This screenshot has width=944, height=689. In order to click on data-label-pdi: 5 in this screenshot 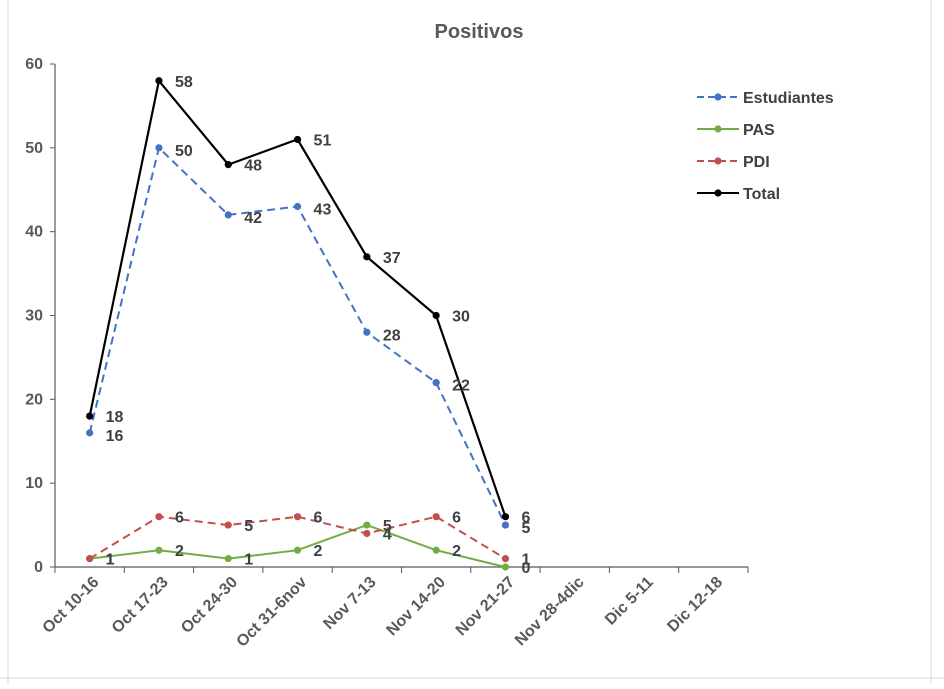, I will do `click(248, 526)`.